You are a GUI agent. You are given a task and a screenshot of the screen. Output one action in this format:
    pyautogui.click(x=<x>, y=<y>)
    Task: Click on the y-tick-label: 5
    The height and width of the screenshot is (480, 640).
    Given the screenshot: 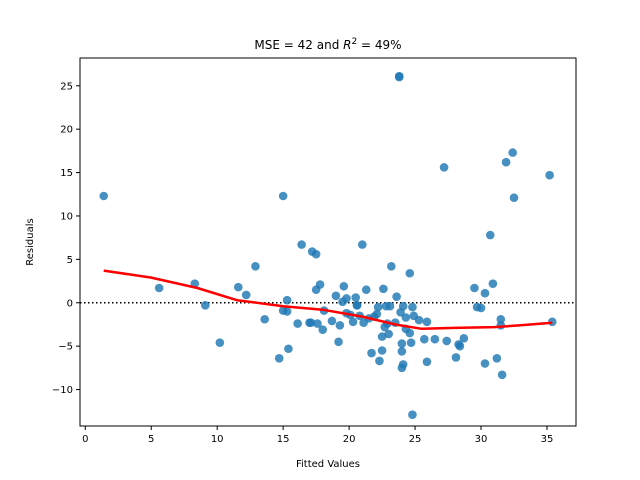 What is the action you would take?
    pyautogui.click(x=70, y=260)
    